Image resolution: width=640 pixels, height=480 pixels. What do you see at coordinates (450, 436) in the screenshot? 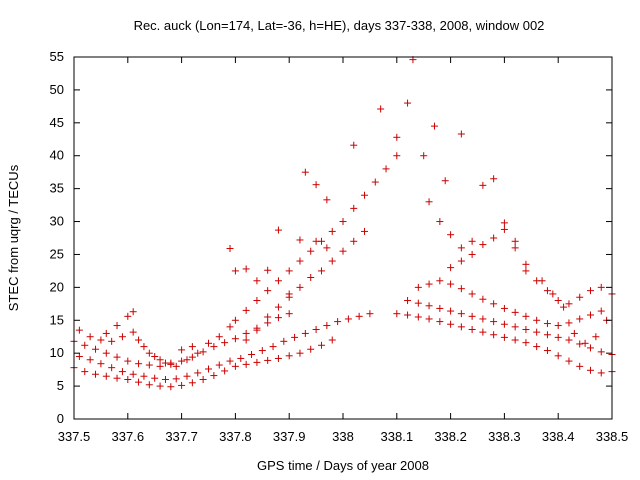
I see `x-tick-label: 338.2` at bounding box center [450, 436].